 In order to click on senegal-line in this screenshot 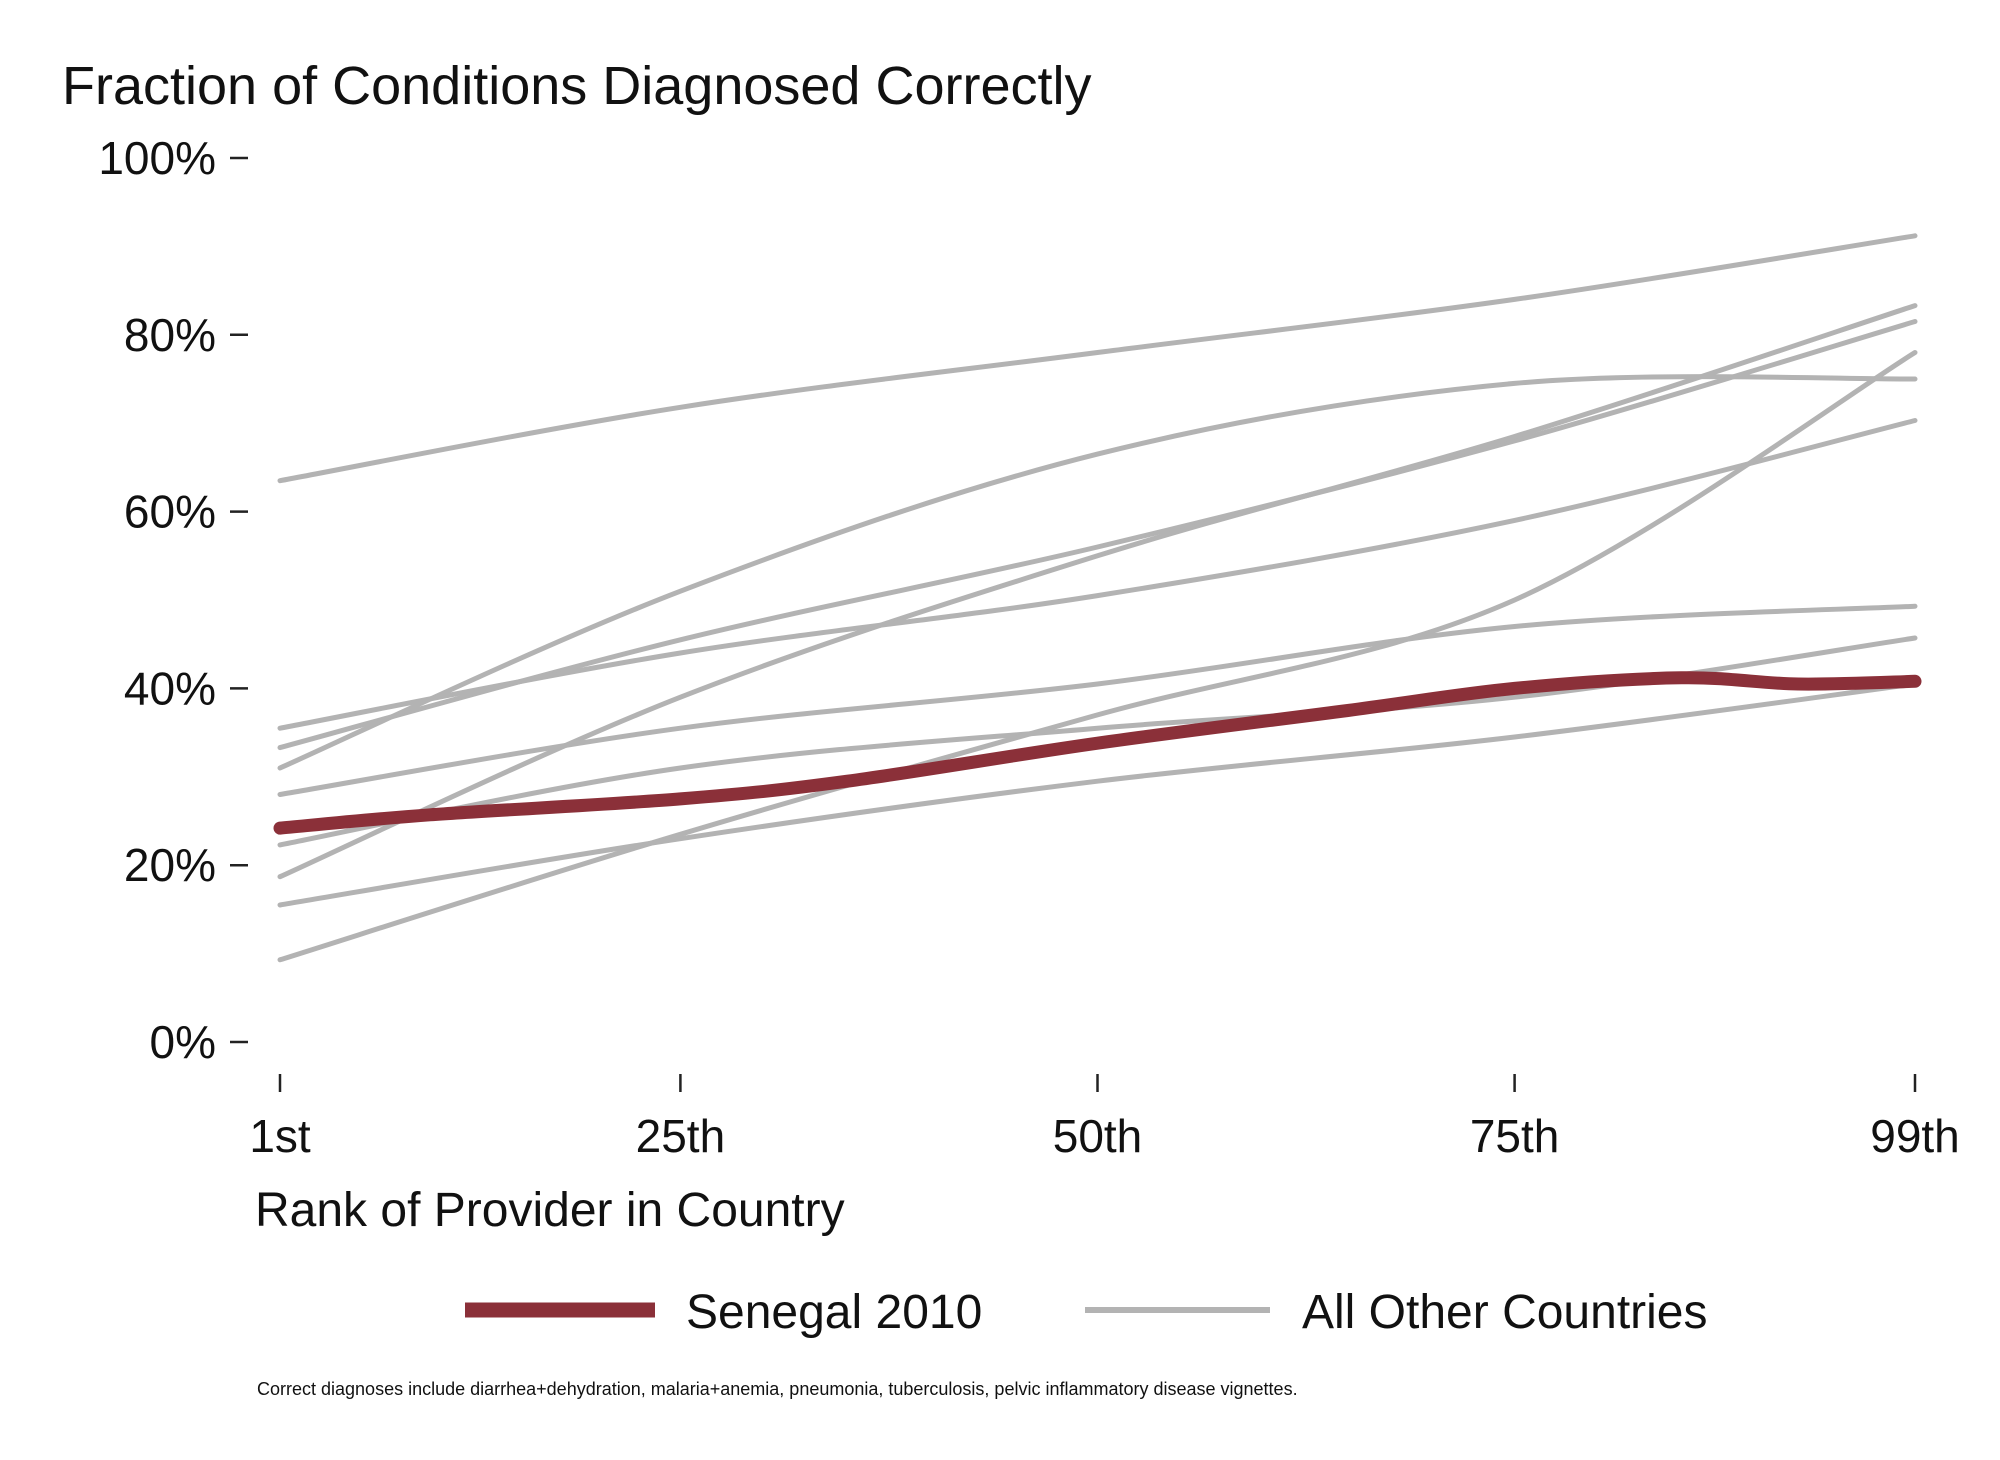, I will do `click(1097, 753)`.